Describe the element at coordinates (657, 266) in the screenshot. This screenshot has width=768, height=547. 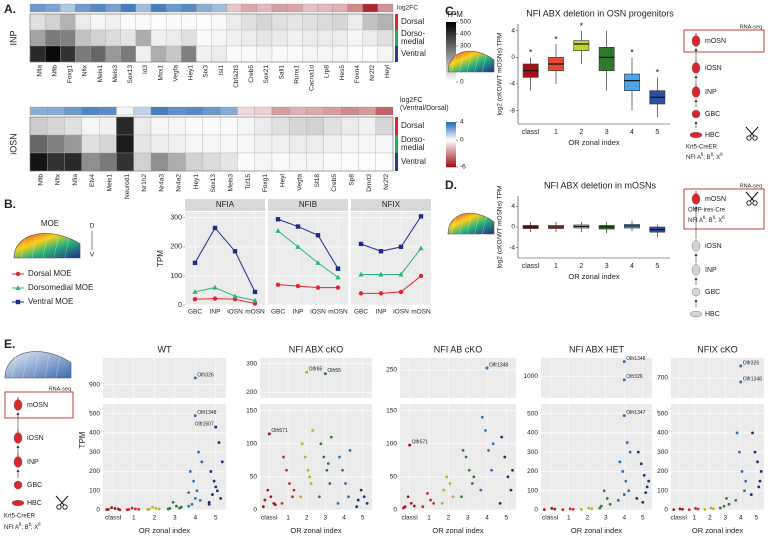
I see `x-tick-label: 5` at that location.